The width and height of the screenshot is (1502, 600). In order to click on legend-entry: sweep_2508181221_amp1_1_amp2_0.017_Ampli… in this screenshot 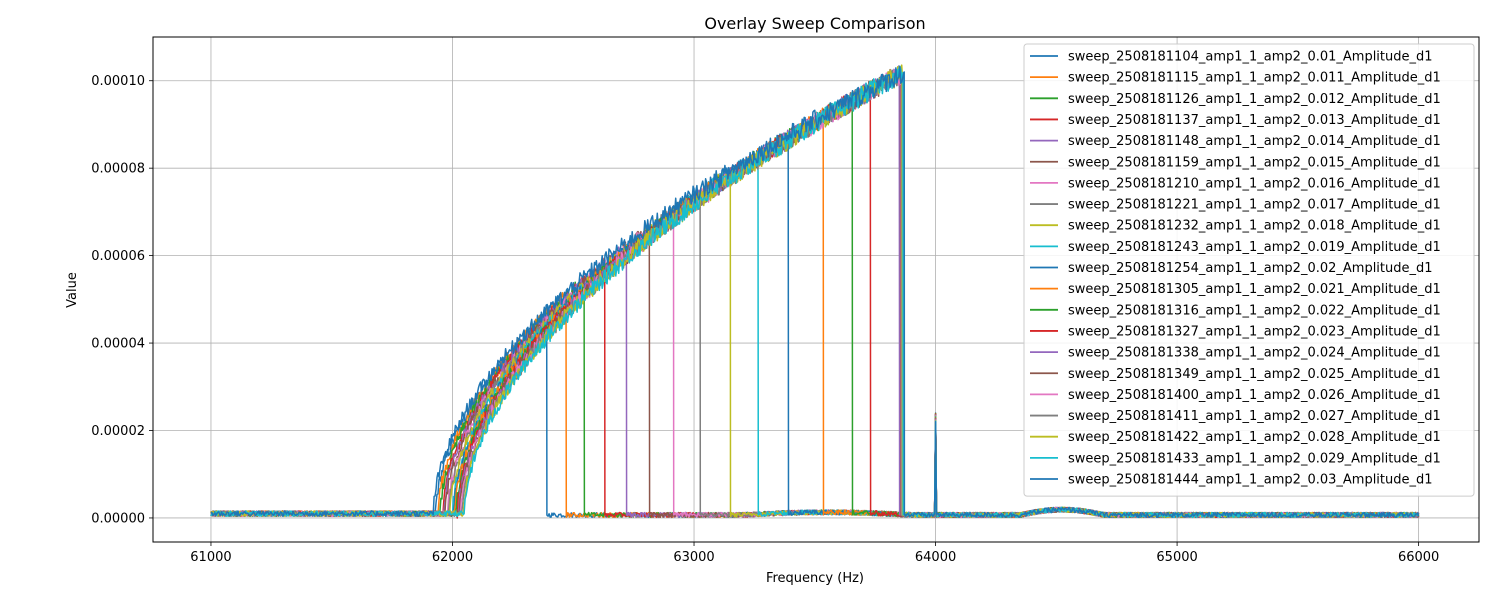, I will do `click(1254, 205)`.